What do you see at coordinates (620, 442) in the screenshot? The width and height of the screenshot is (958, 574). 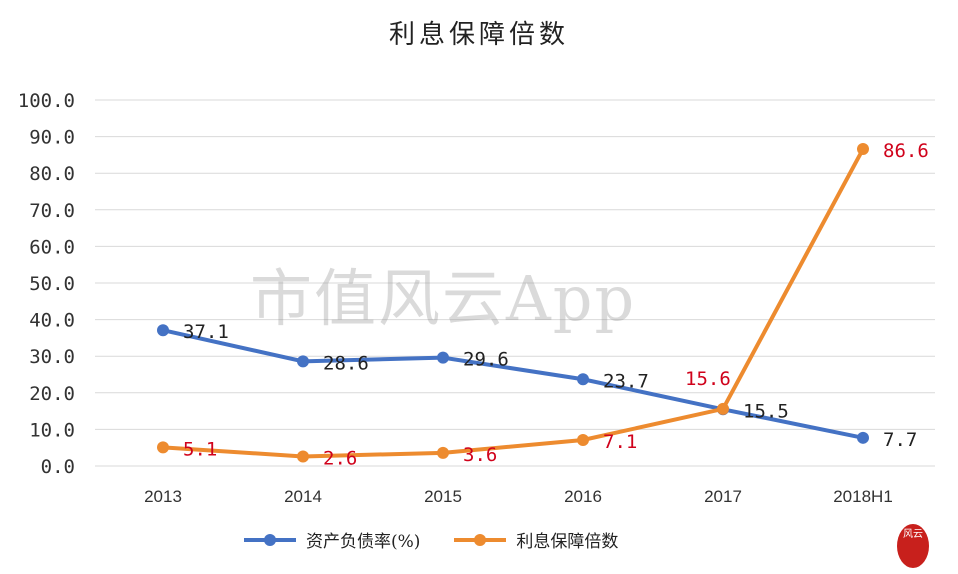 I see `data-label: 7.1` at bounding box center [620, 442].